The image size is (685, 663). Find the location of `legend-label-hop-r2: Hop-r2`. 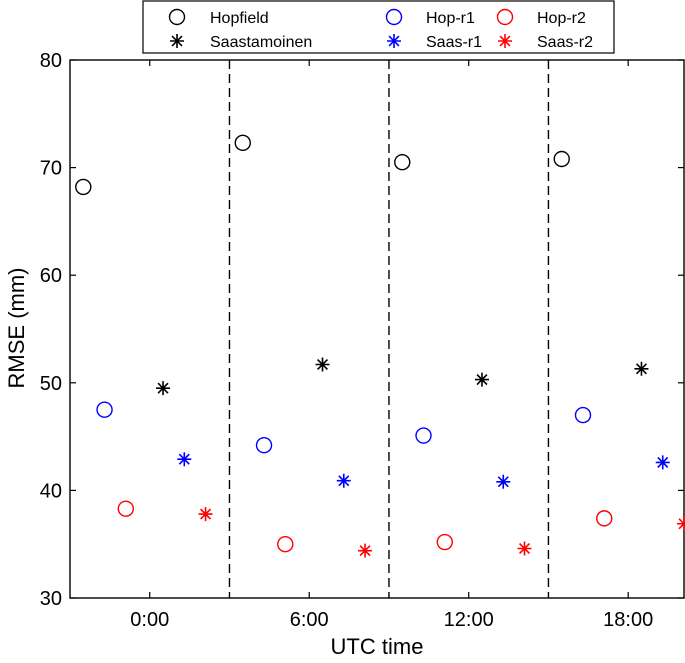

legend-label-hop-r2: Hop-r2 is located at coordinates (561, 18).